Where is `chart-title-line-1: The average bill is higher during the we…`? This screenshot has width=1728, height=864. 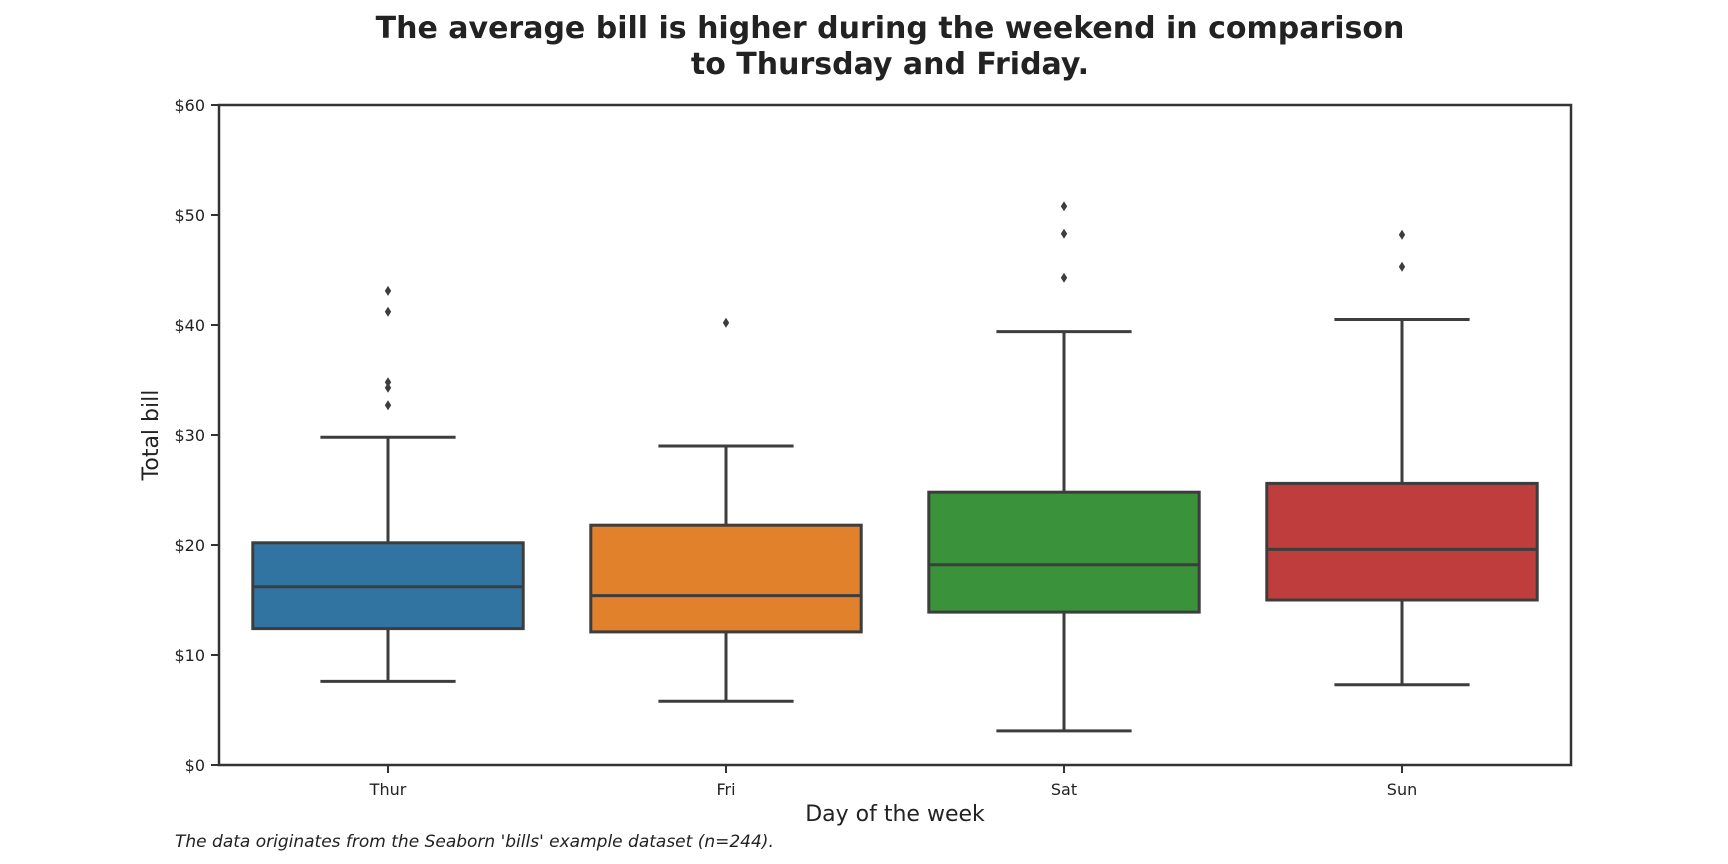
chart-title-line-1: The average bill is higher during the we… is located at coordinates (890, 28).